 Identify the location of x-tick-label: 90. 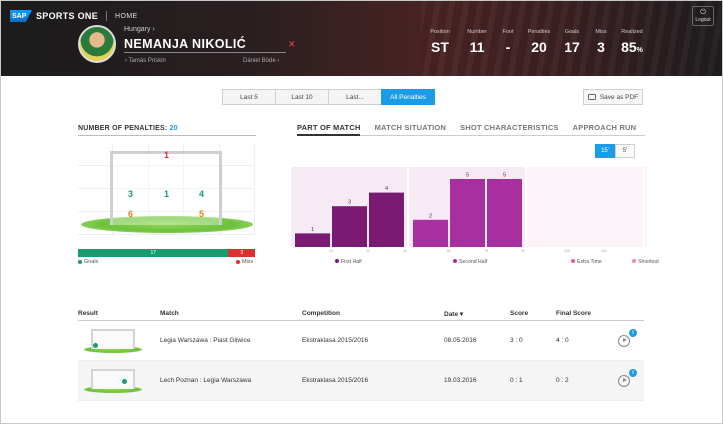
(523, 251).